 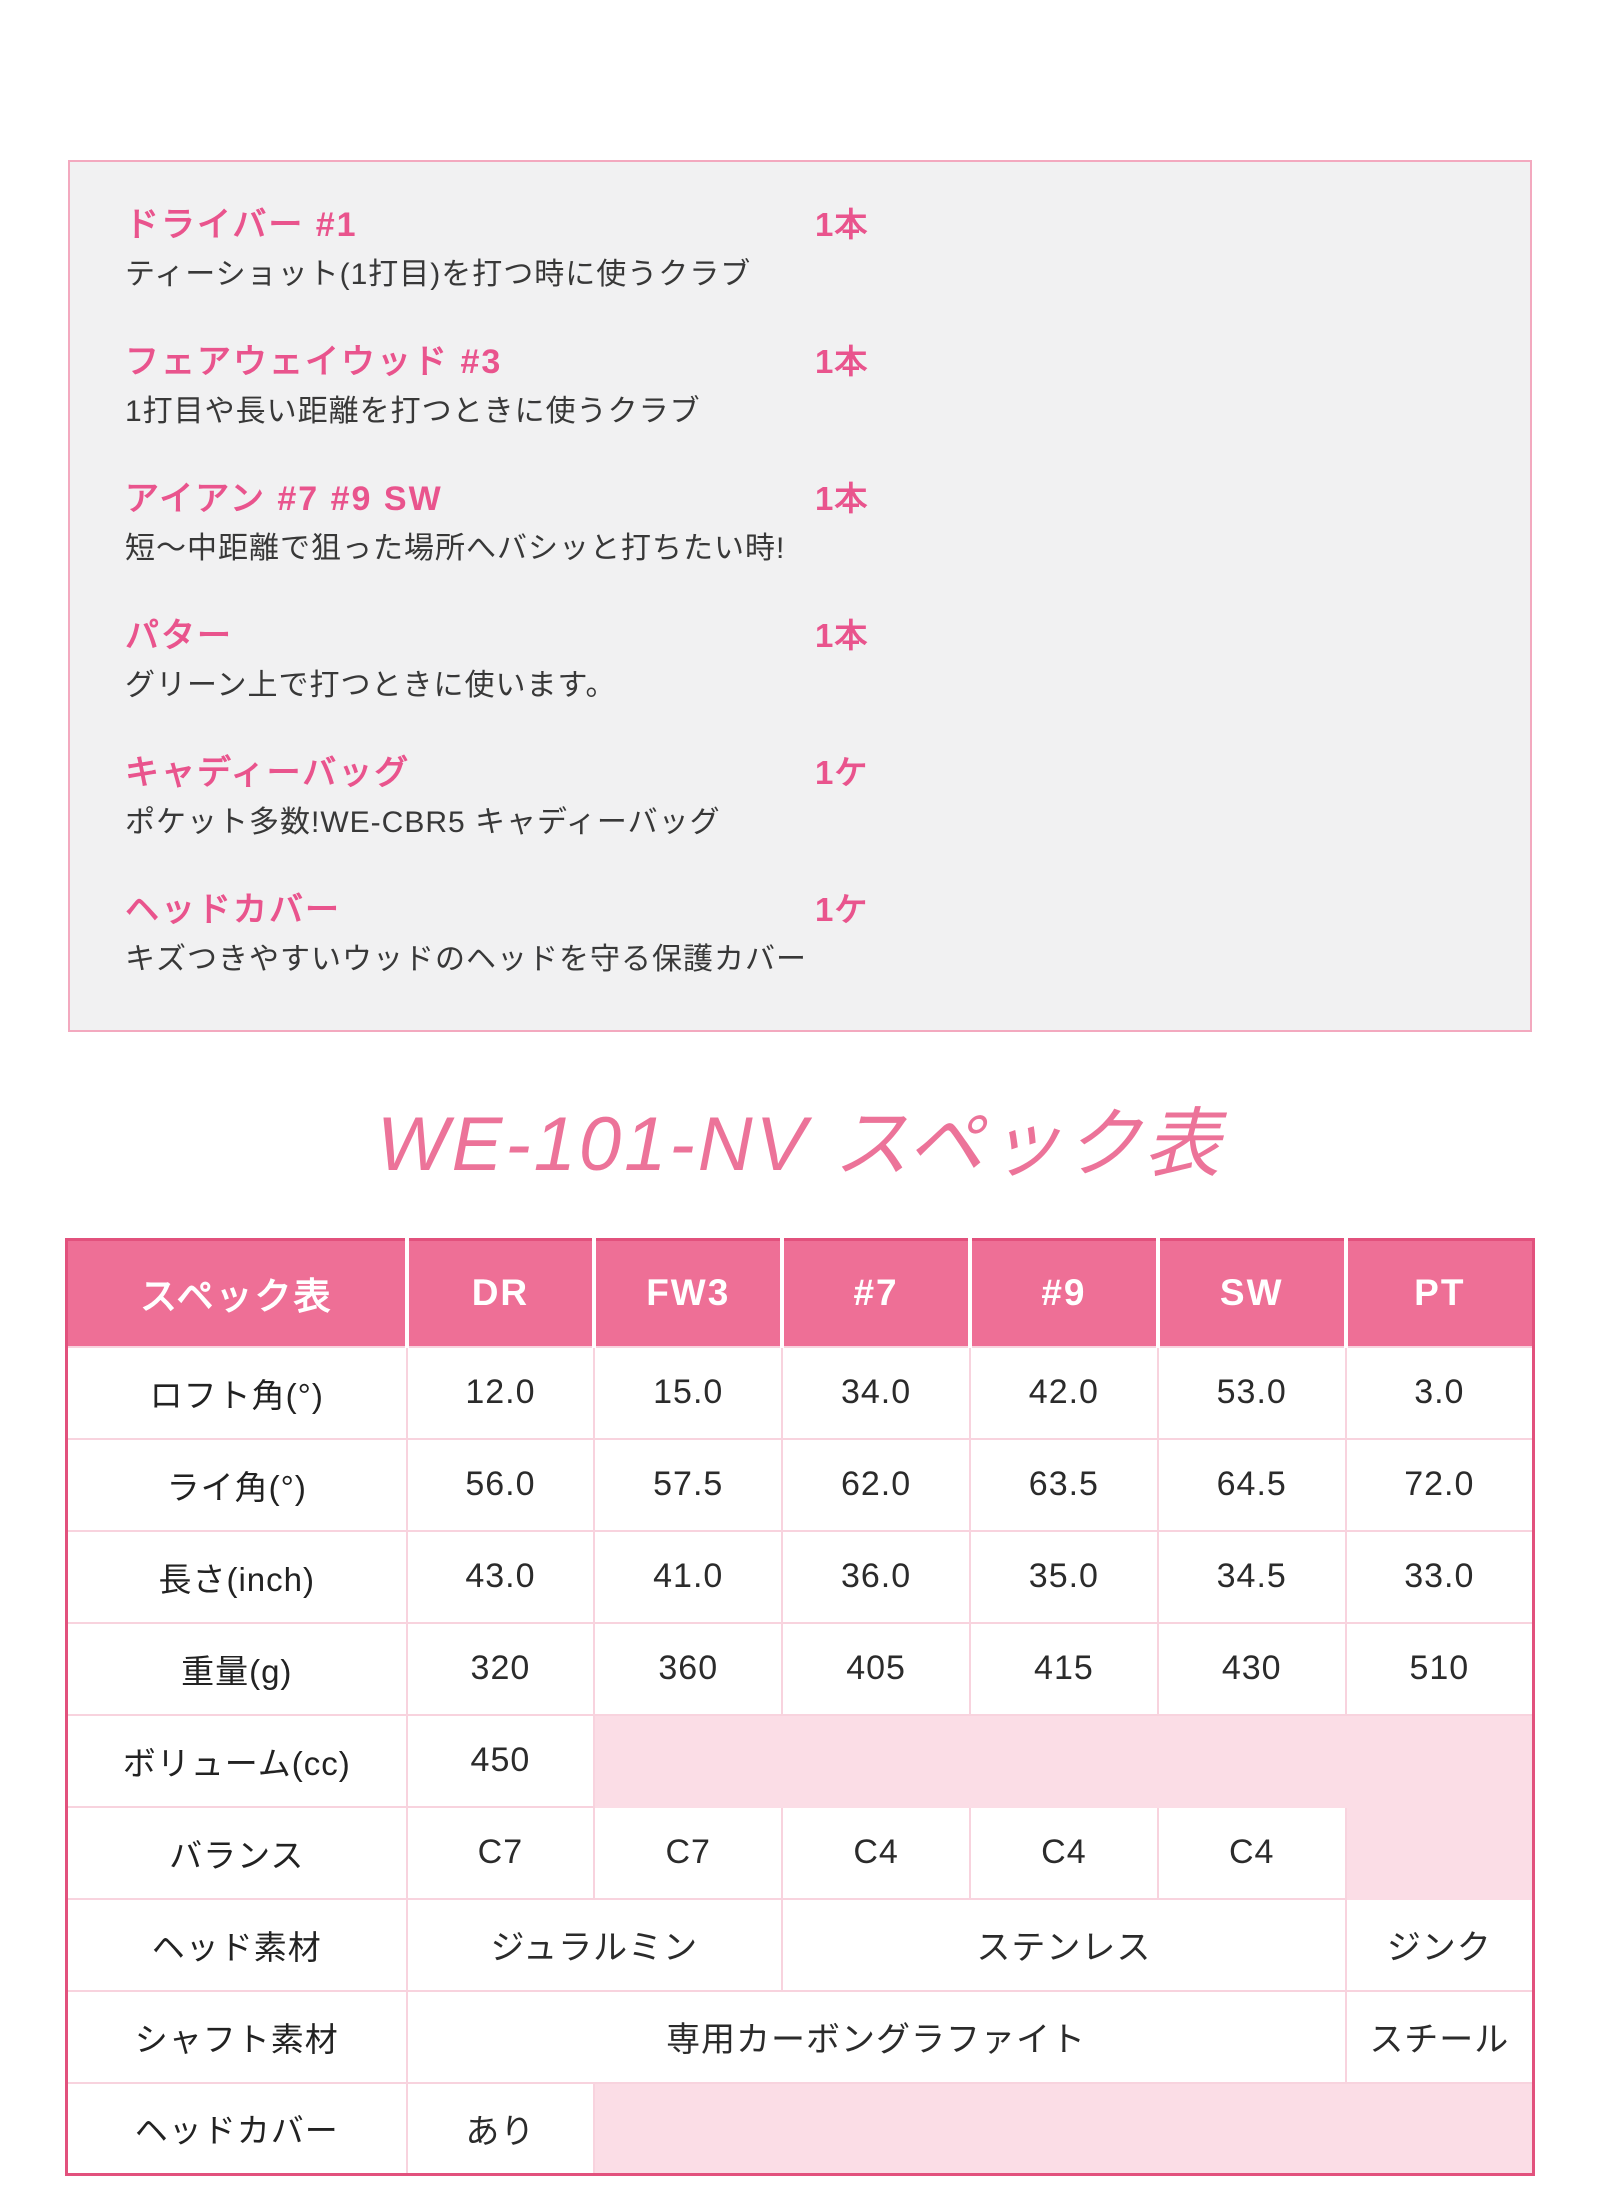 I want to click on spec-value-cell: 405, so click(x=876, y=1668).